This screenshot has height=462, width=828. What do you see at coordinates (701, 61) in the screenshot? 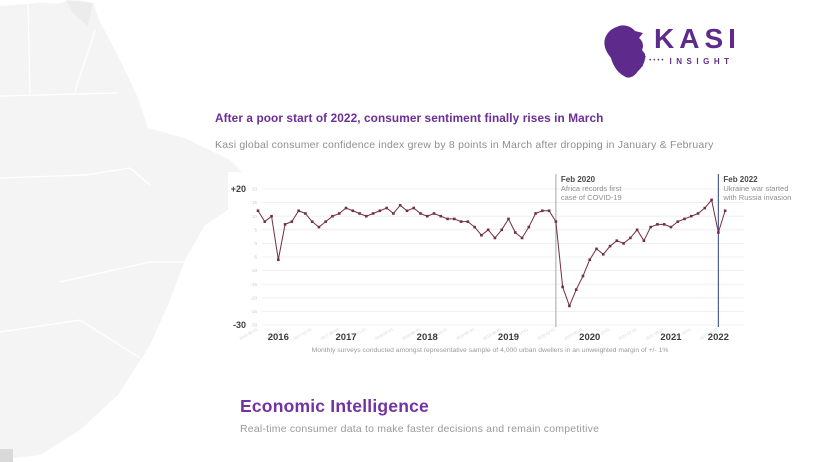
I see `logo-subbrand-text: INSIGHT` at bounding box center [701, 61].